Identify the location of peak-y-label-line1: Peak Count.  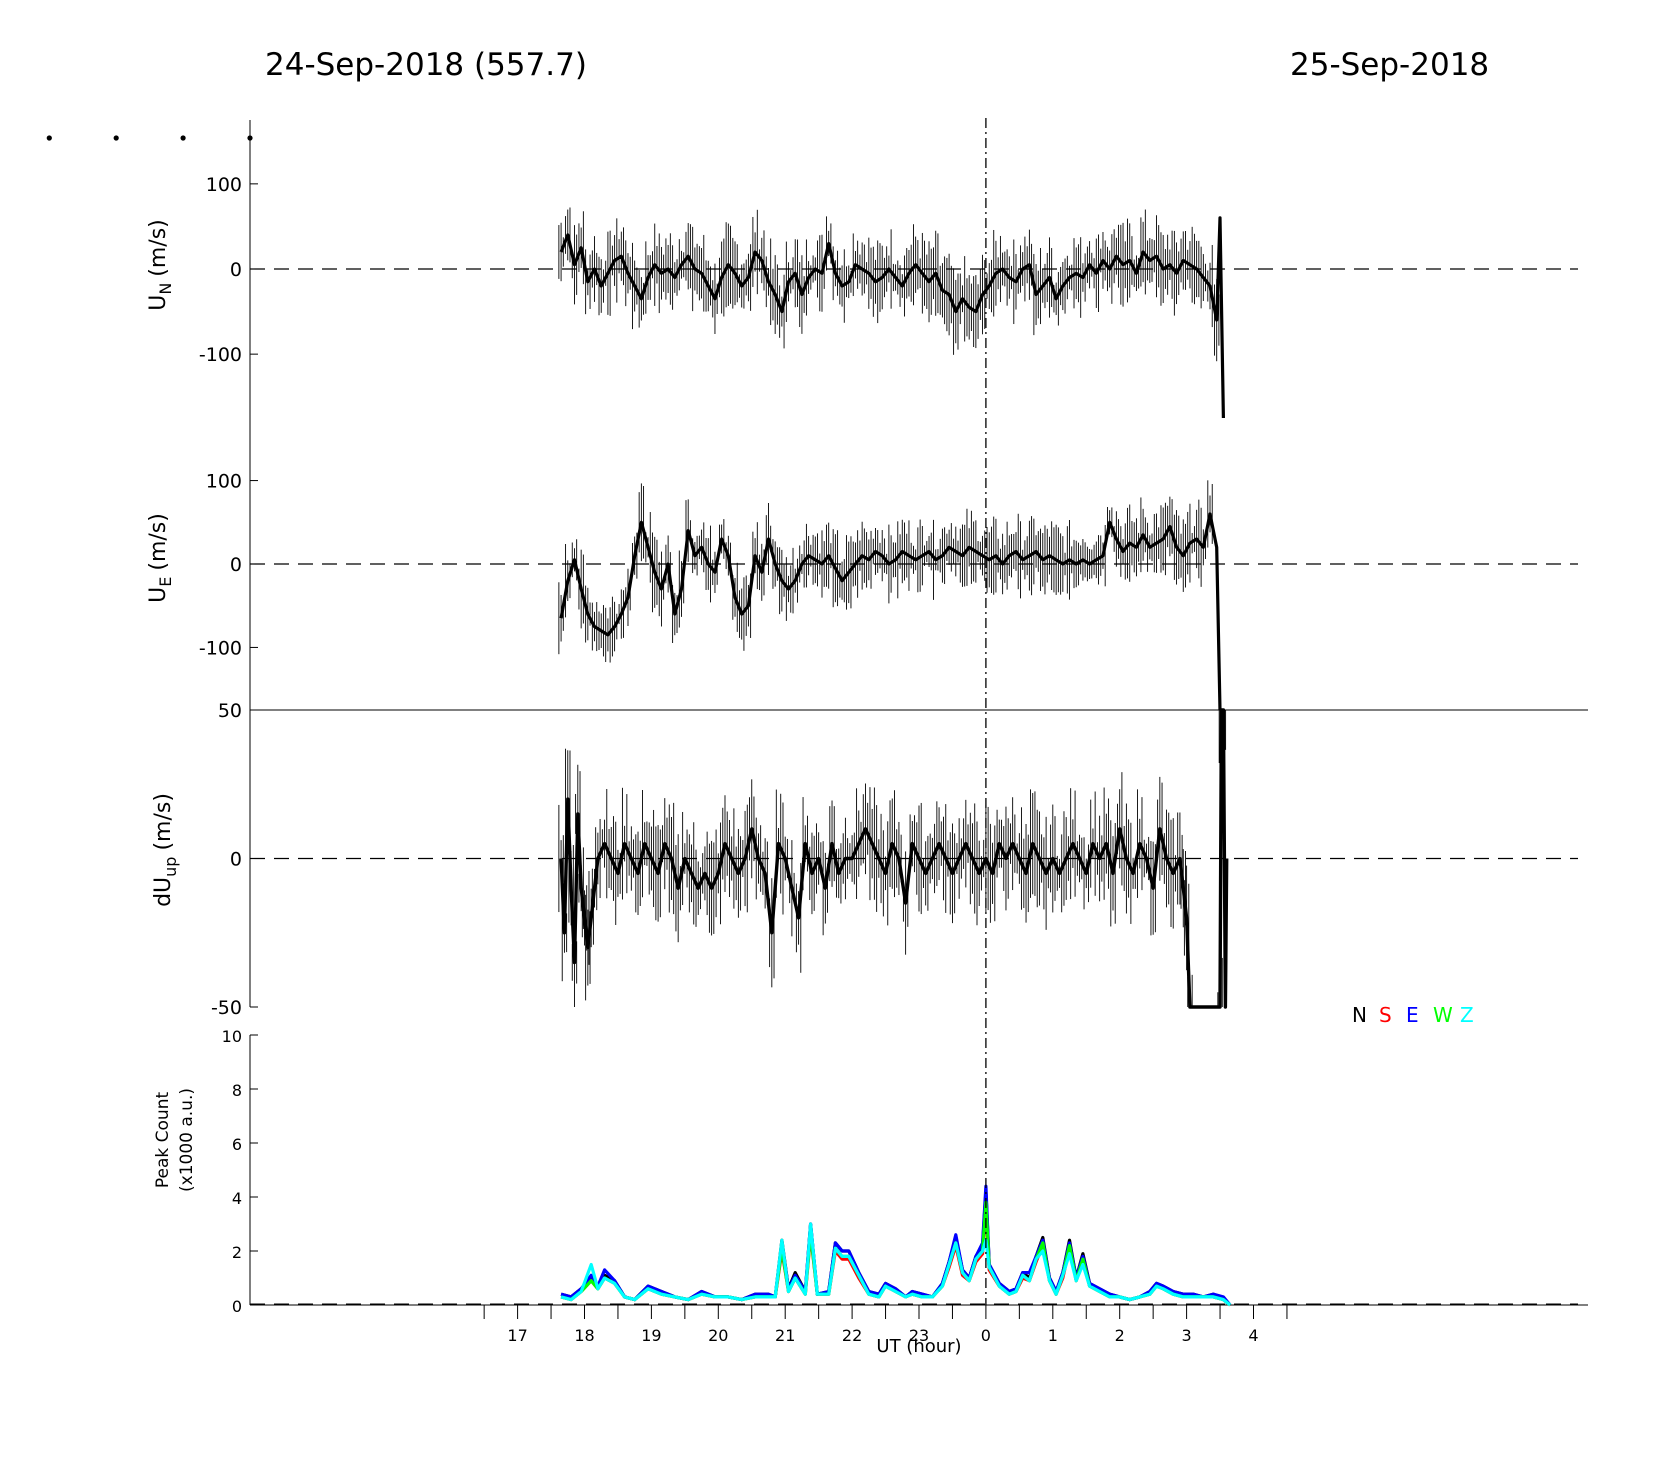
(163, 1140).